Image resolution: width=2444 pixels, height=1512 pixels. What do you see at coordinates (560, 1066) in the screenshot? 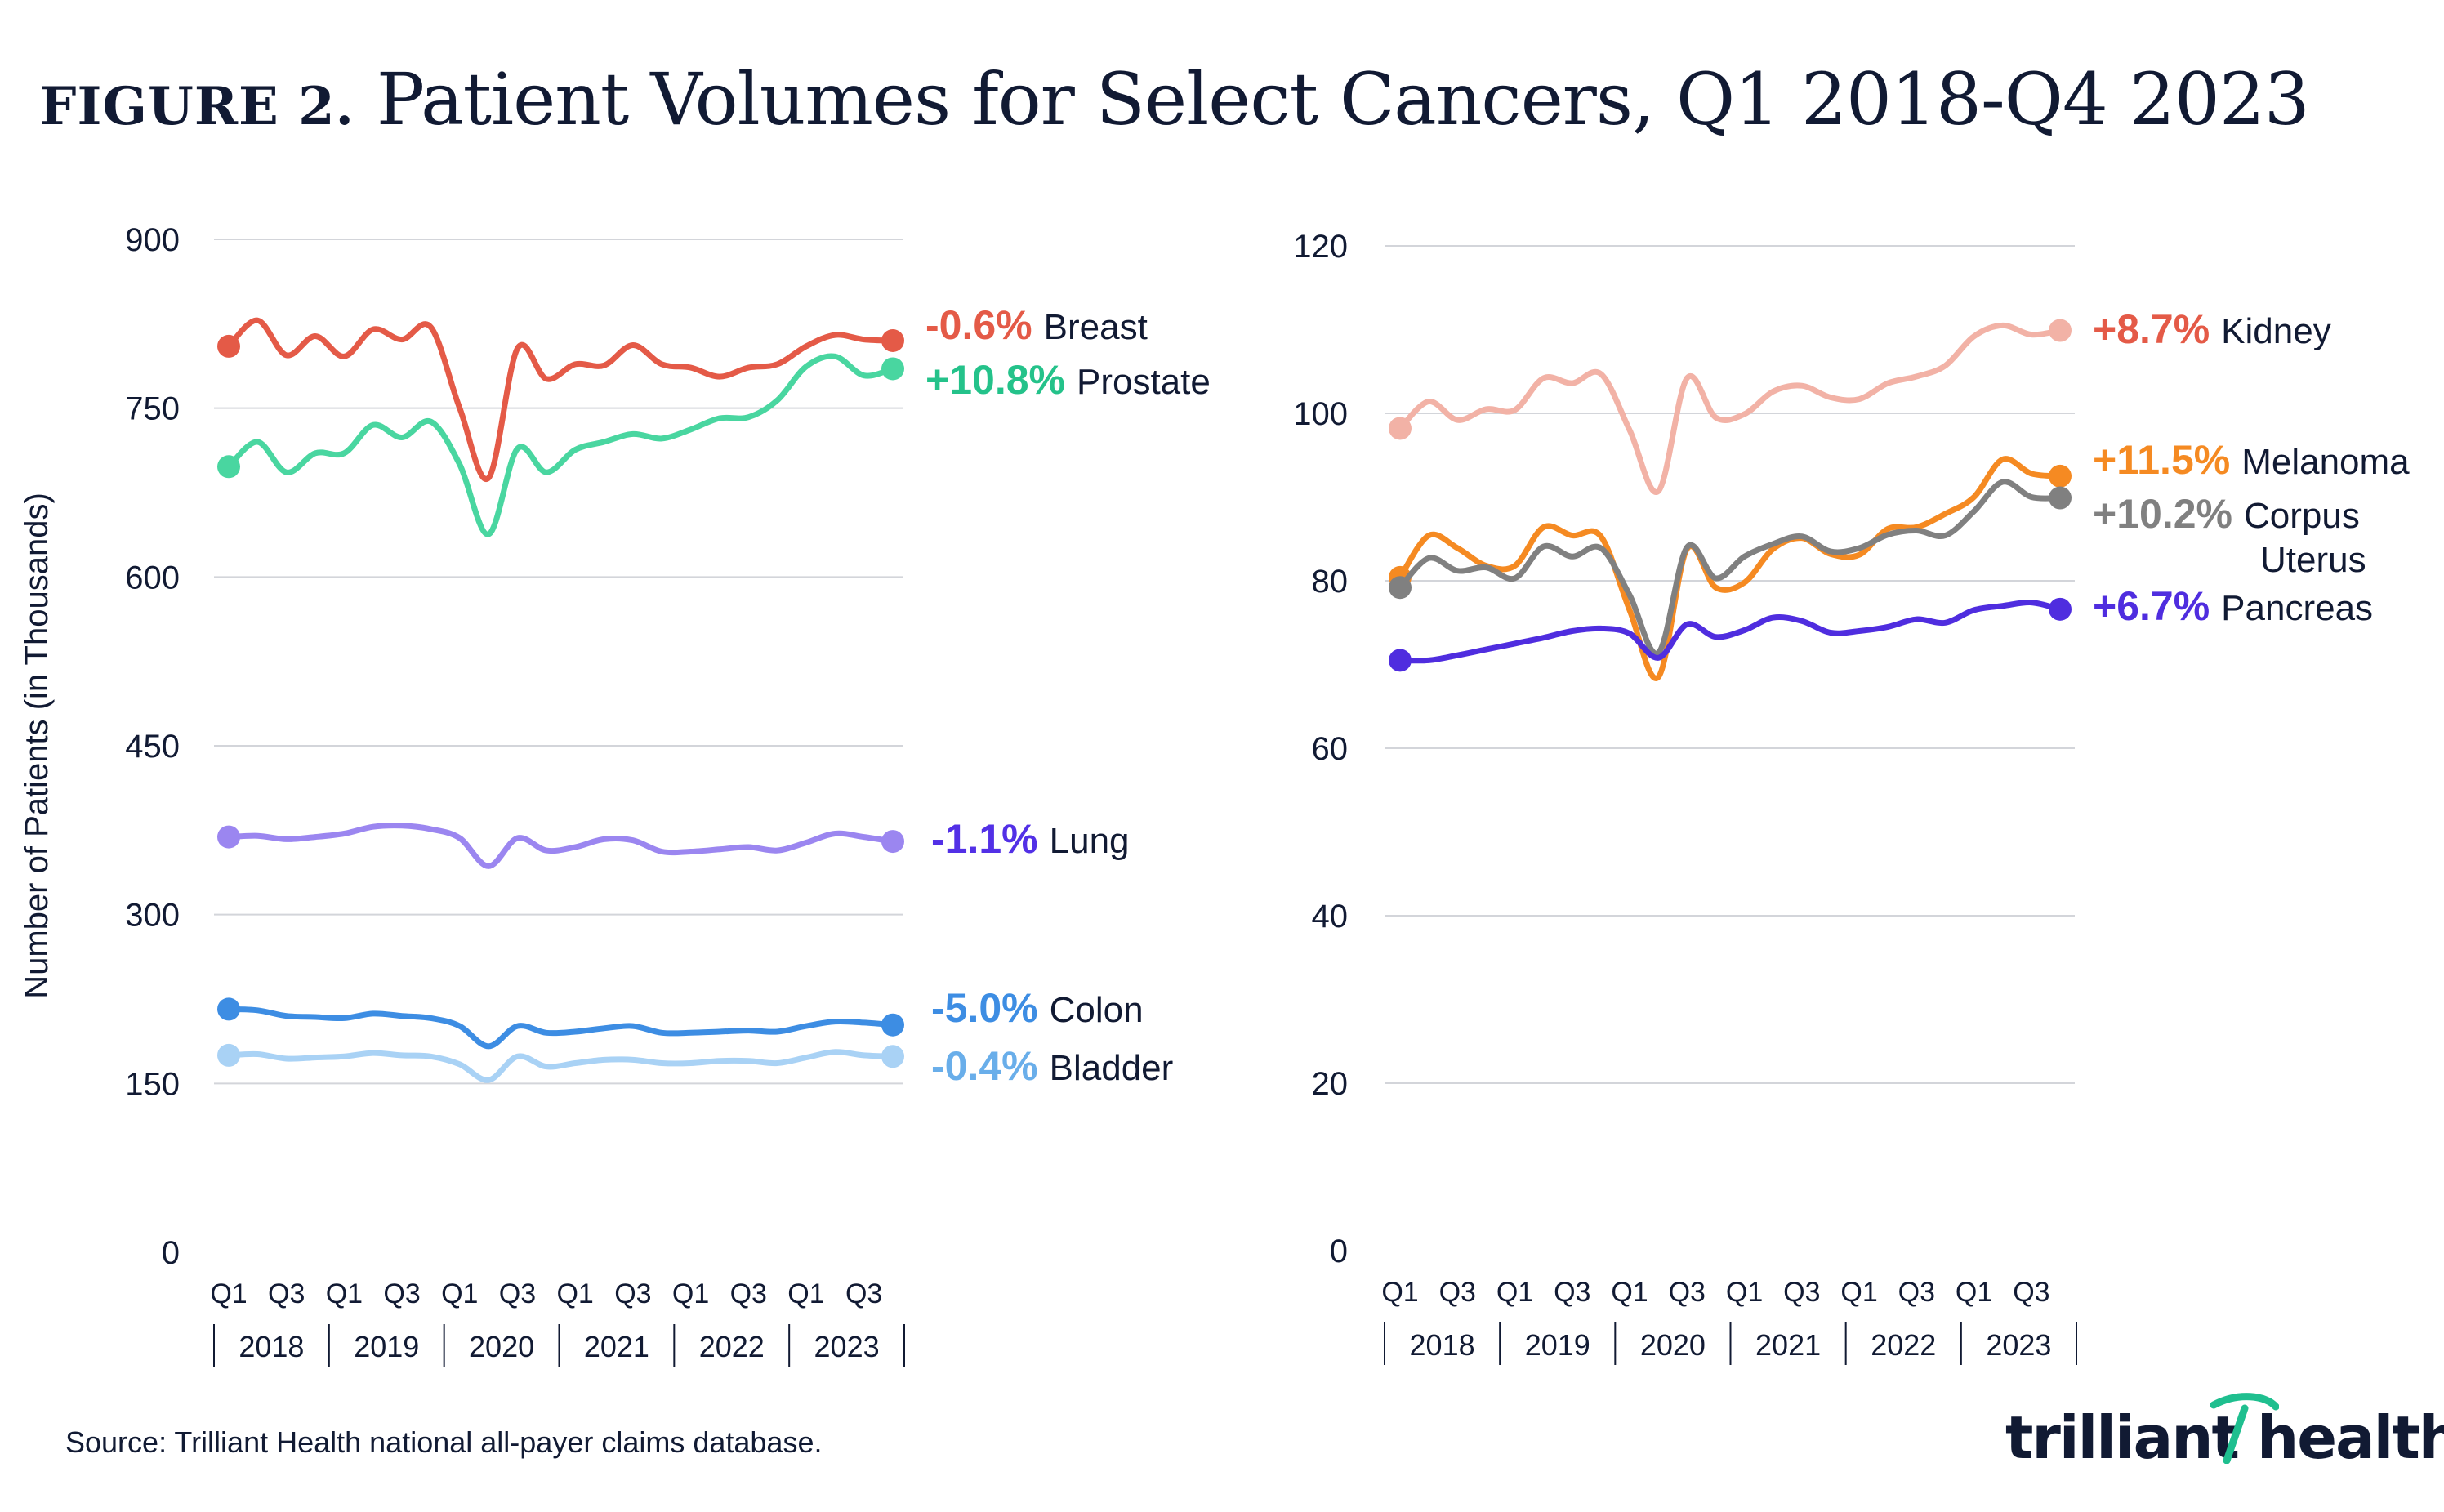
I see `series-line-bladder` at bounding box center [560, 1066].